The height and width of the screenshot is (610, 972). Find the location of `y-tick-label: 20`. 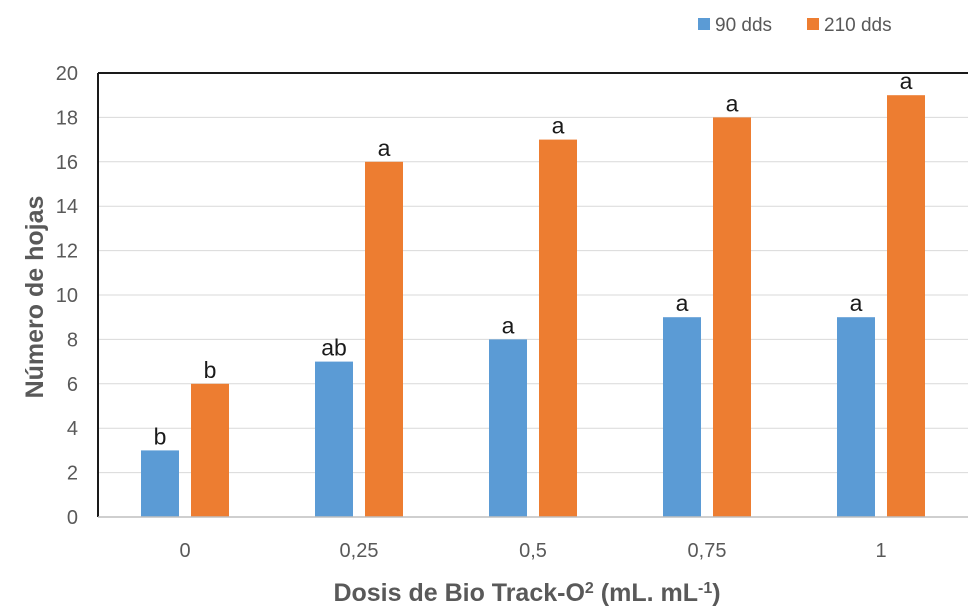

y-tick-label: 20 is located at coordinates (67, 74).